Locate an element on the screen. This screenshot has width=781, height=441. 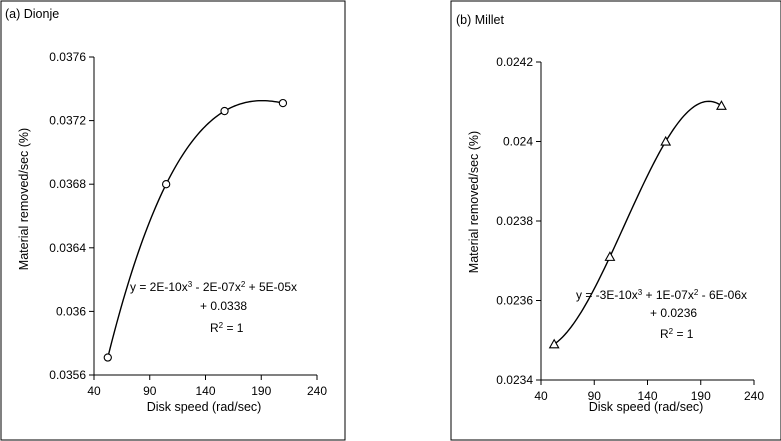
panel-a-trendline is located at coordinates (195, 228).